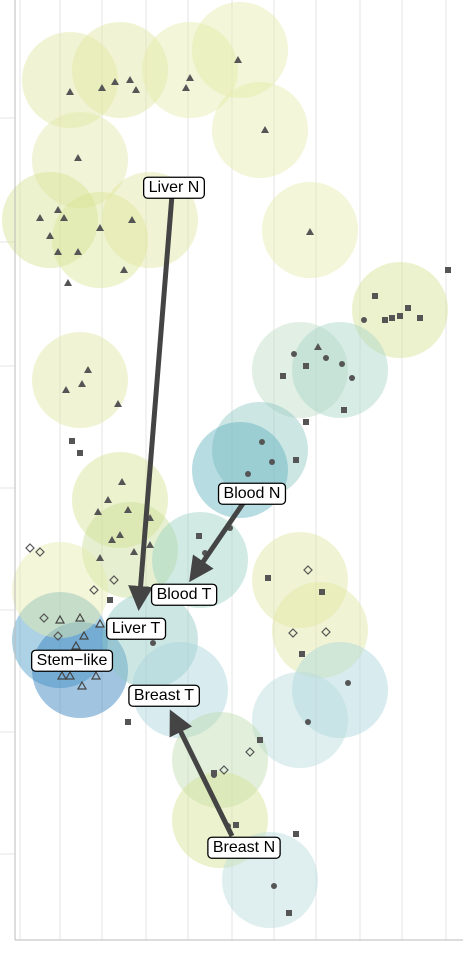  I want to click on label-text: Stem−like, so click(72, 660).